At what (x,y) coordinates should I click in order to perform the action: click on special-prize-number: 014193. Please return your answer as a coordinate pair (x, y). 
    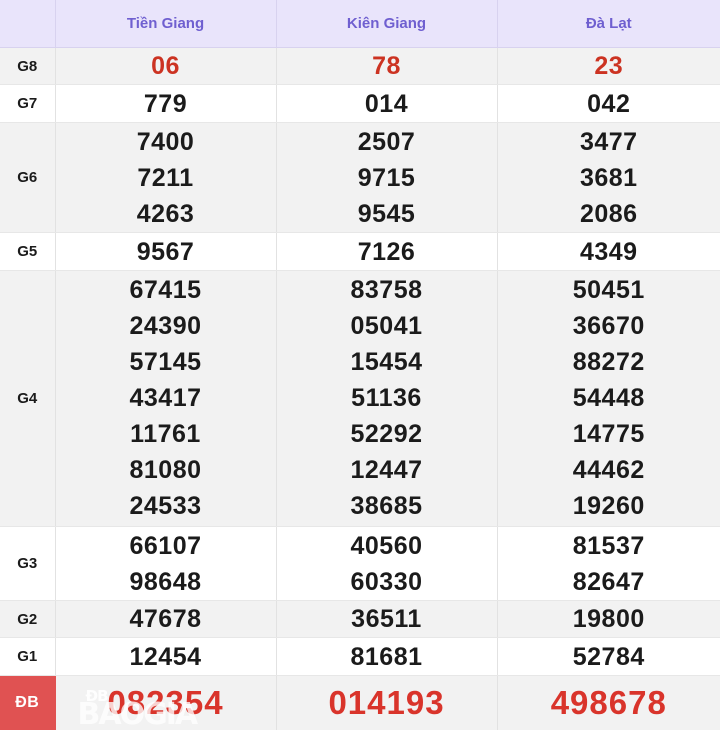
    Looking at the image, I should click on (386, 702).